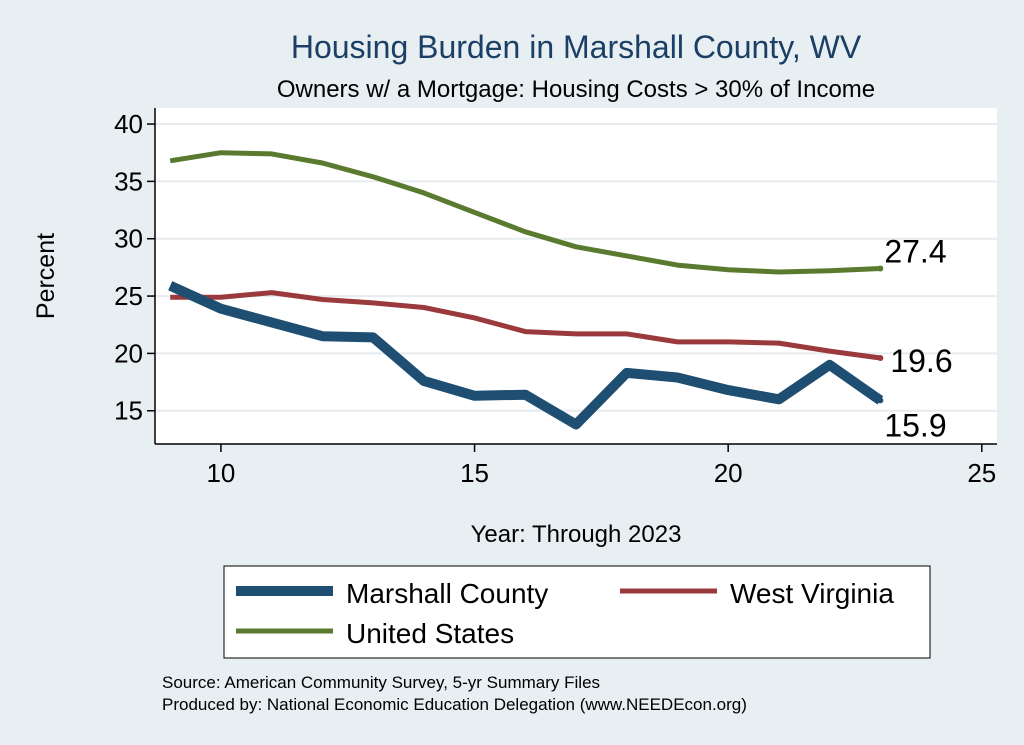 Image resolution: width=1024 pixels, height=745 pixels. What do you see at coordinates (525, 212) in the screenshot?
I see `series-line-united-states` at bounding box center [525, 212].